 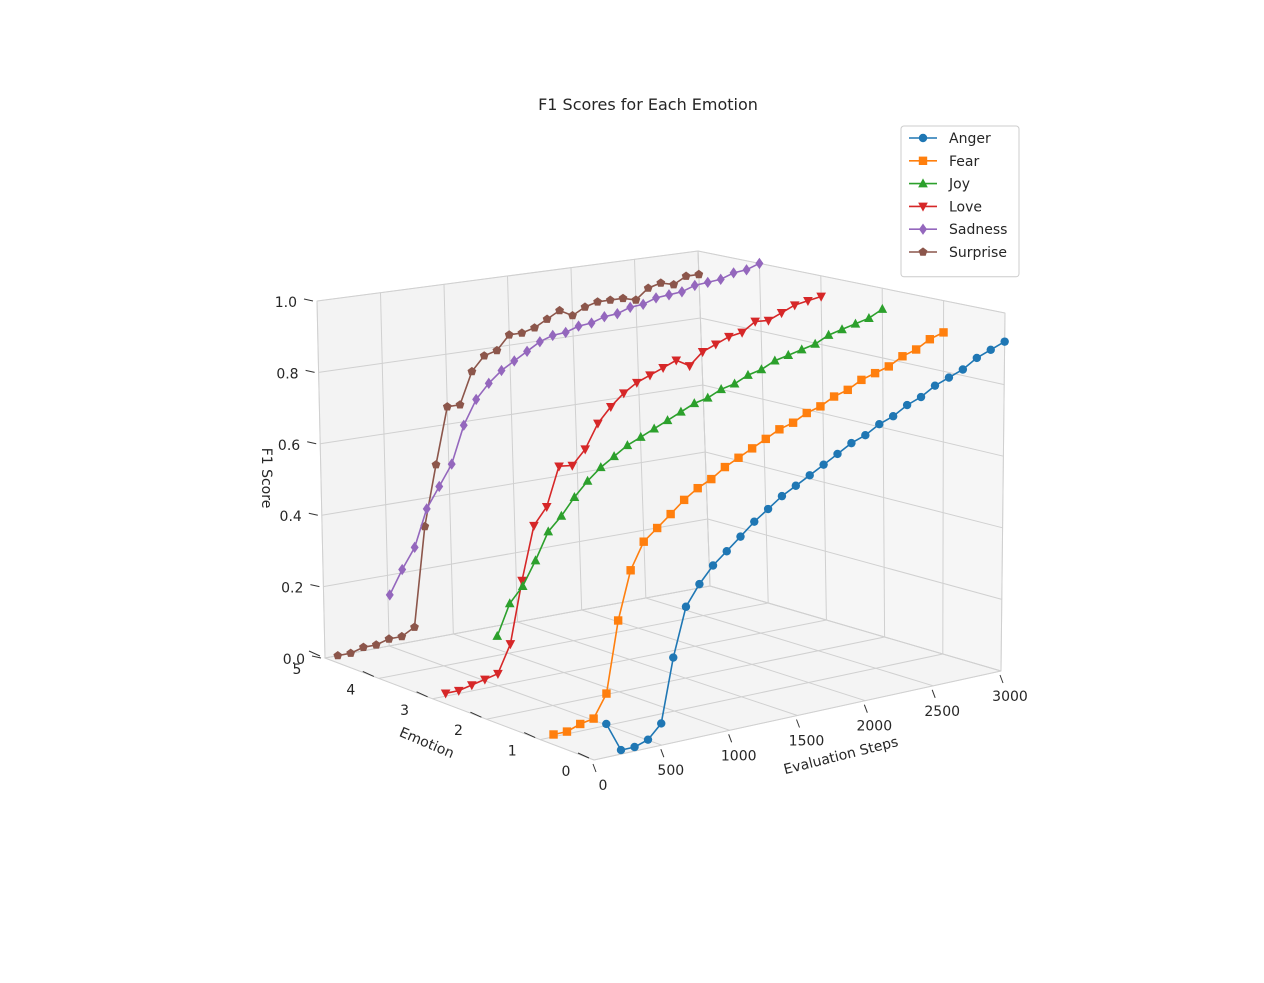 What do you see at coordinates (458, 731) in the screenshot?
I see `y-tick-label: 2` at bounding box center [458, 731].